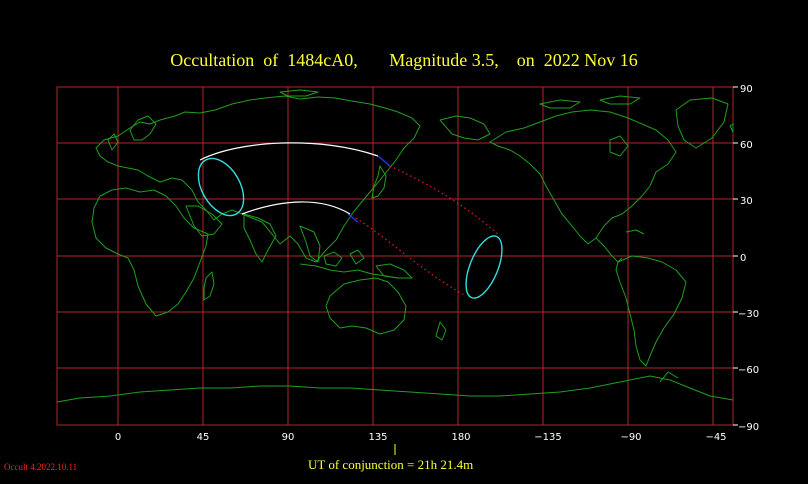  I want to click on path-night-north, so click(445, 201).